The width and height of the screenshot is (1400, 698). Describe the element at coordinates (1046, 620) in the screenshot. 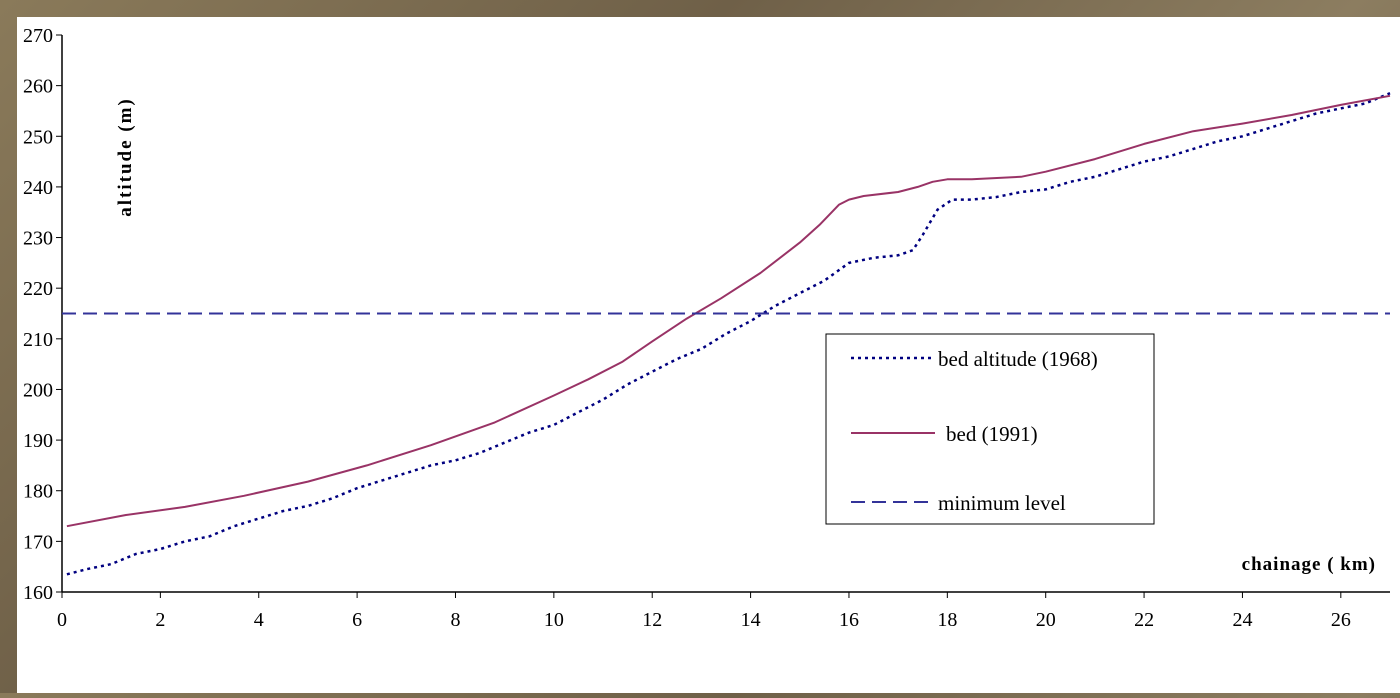

I see `x-tick-label: 20` at that location.